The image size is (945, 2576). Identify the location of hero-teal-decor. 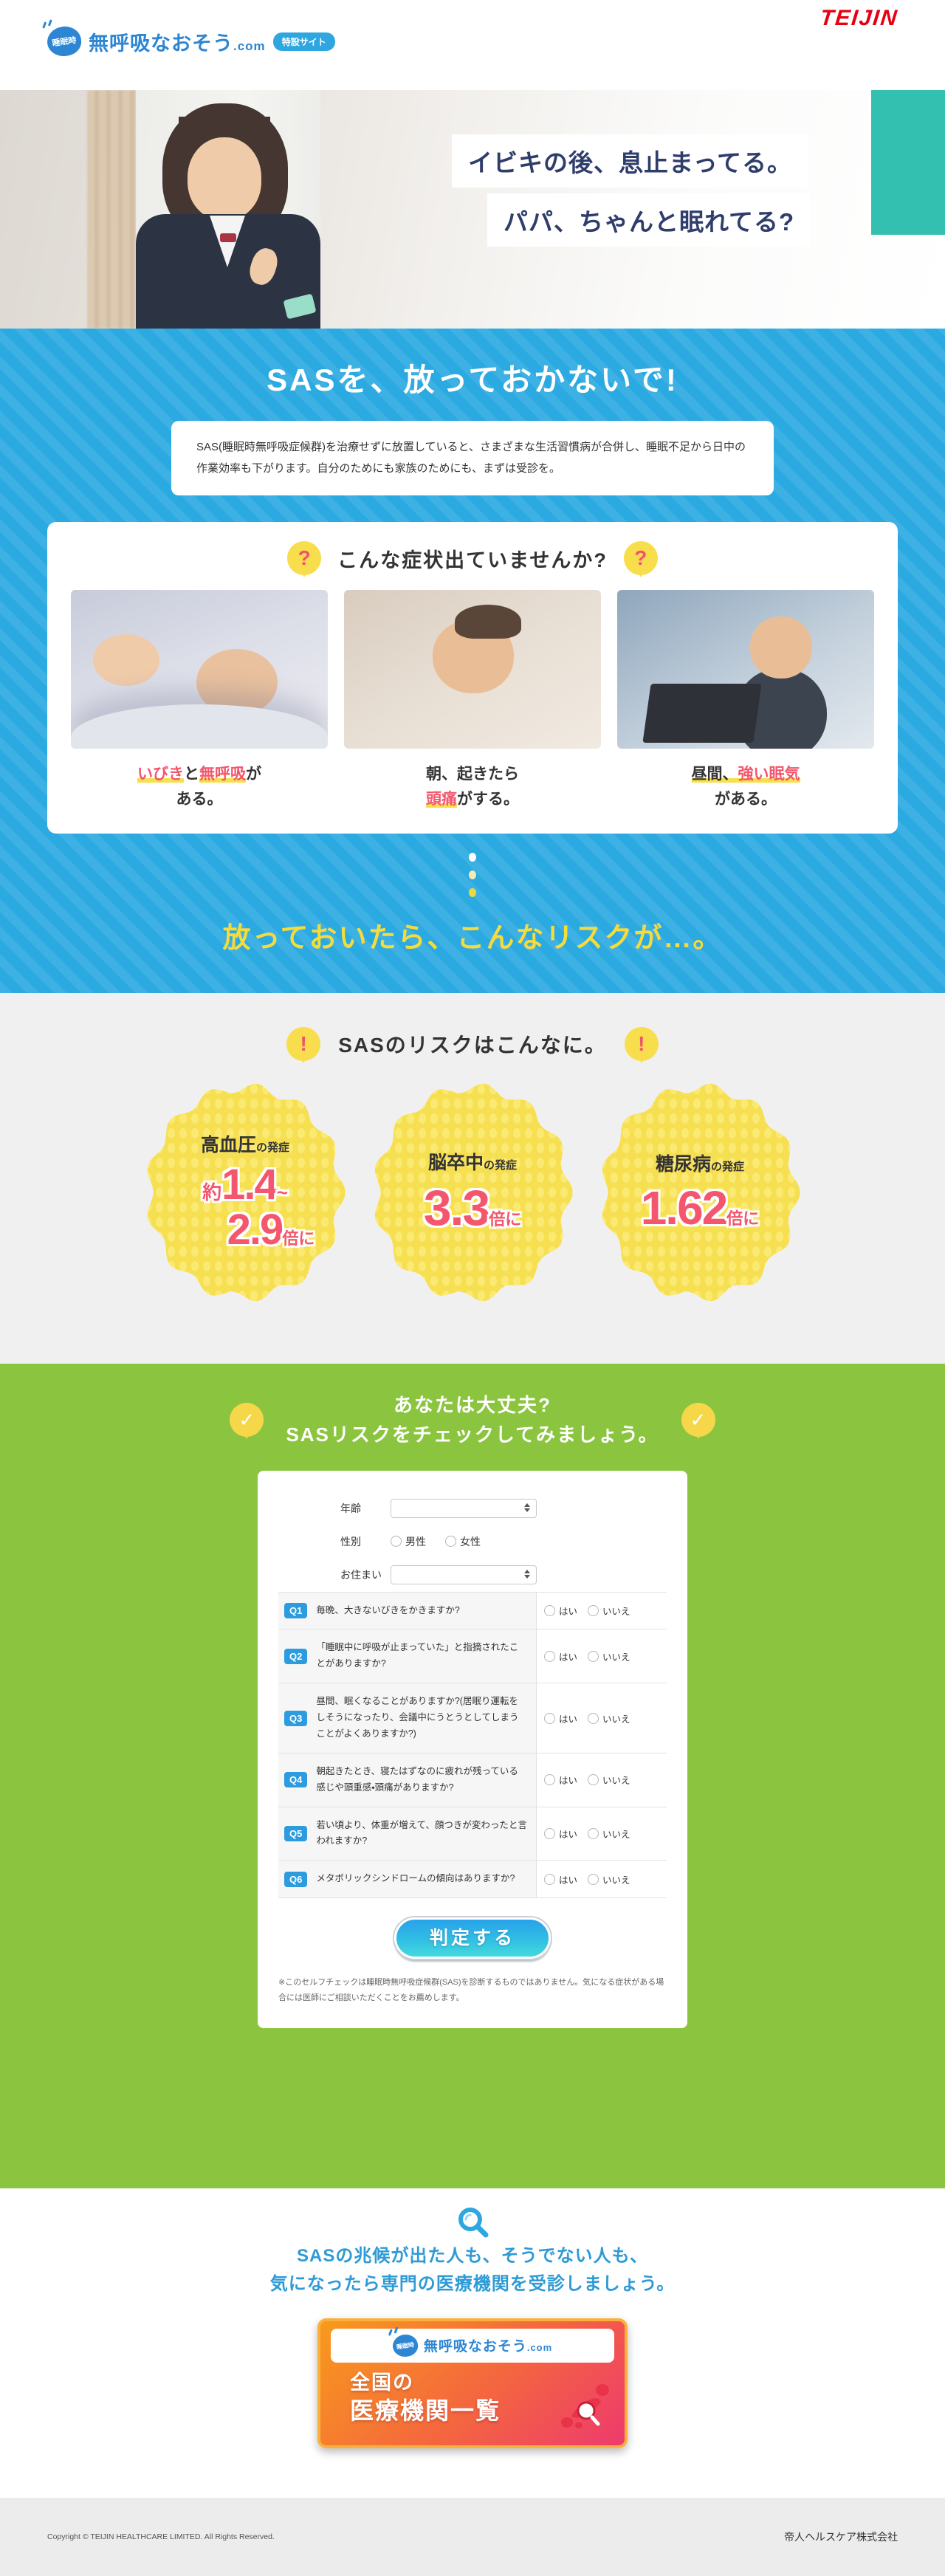
(908, 162).